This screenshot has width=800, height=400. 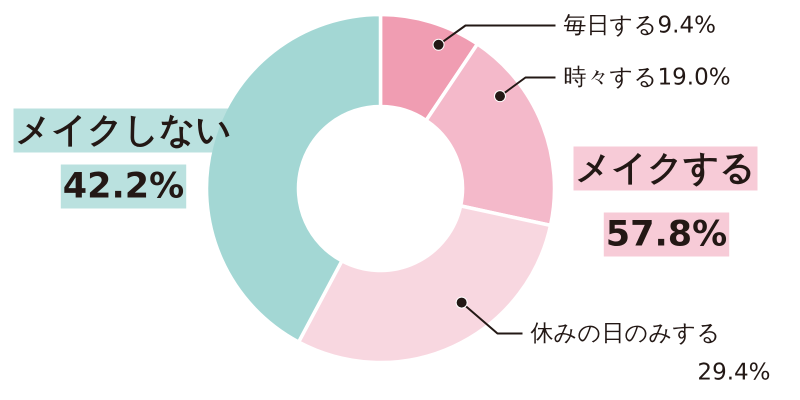 I want to click on text: メイクする, so click(x=666, y=168).